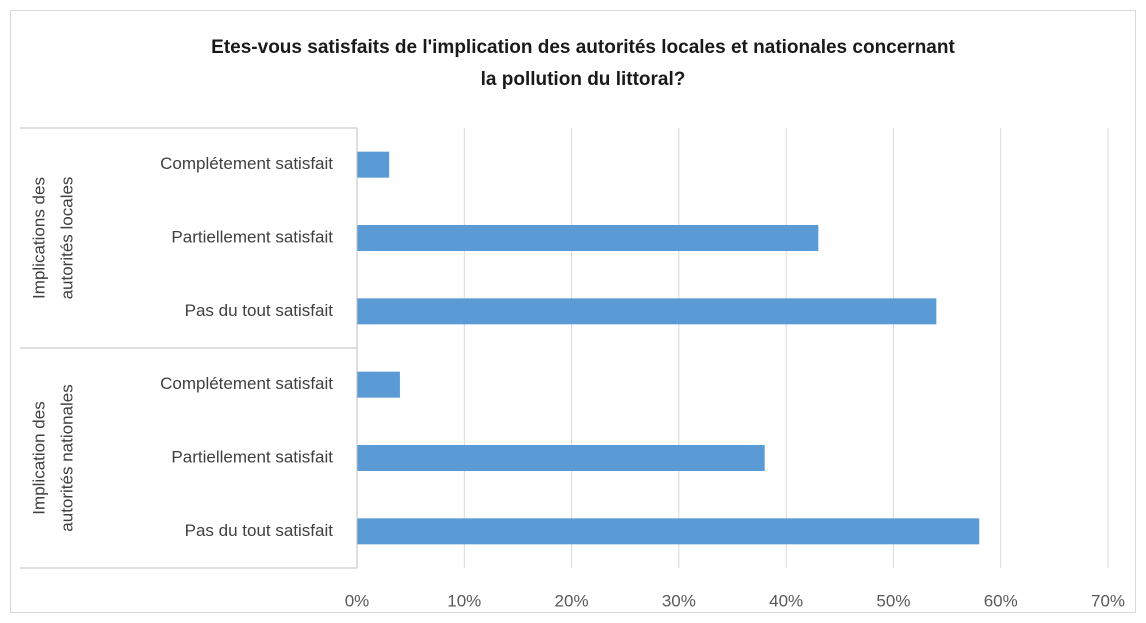 Image resolution: width=1146 pixels, height=623 pixels. I want to click on x-tick-label: 50%, so click(893, 600).